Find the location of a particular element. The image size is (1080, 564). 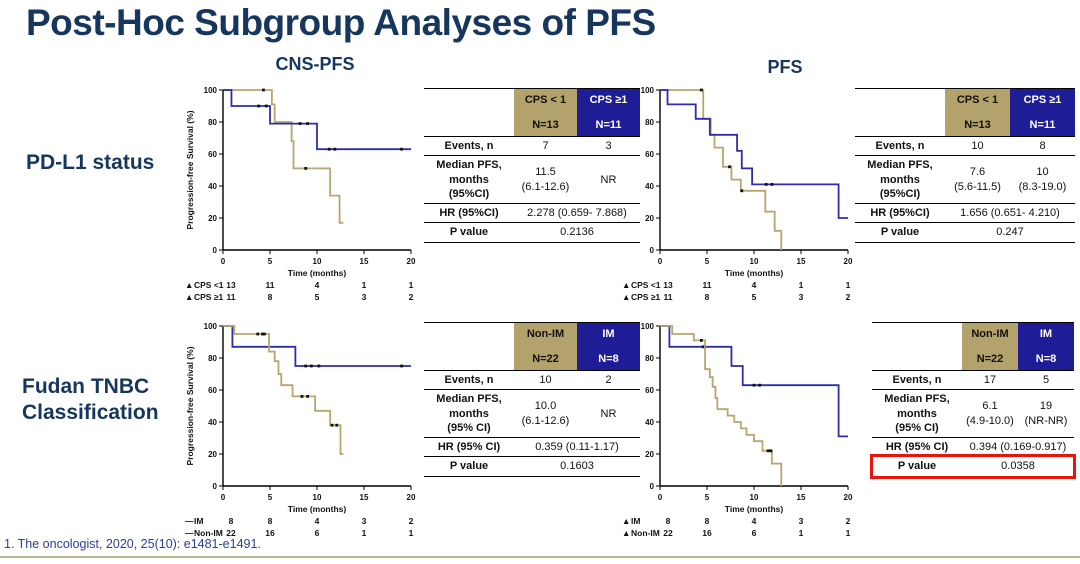

at-risk-value: 13 is located at coordinates (231, 285).